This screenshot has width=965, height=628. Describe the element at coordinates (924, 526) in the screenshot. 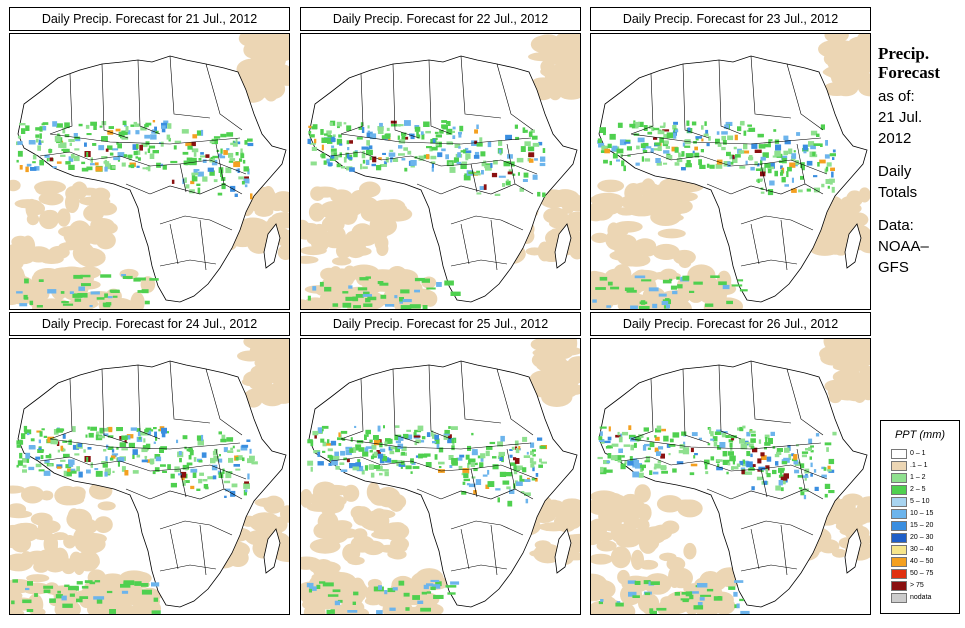

I see `legend-item: 15 – 20` at that location.